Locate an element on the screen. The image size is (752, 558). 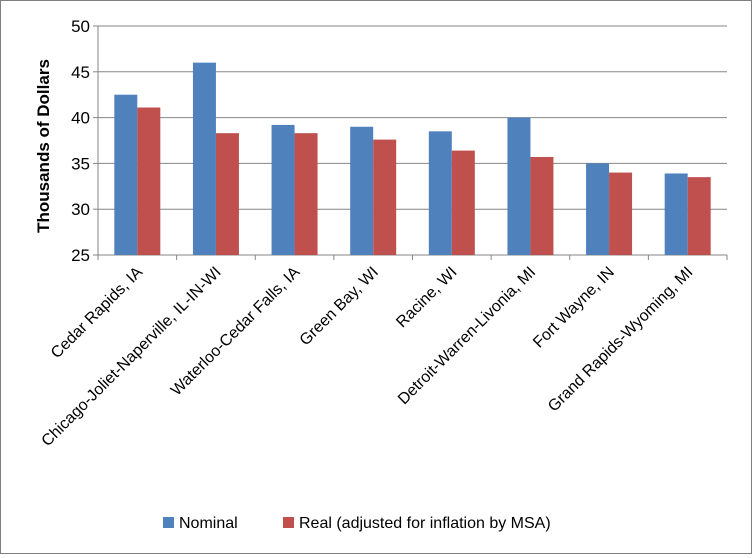
y-tick-label: 30 is located at coordinates (80, 209).